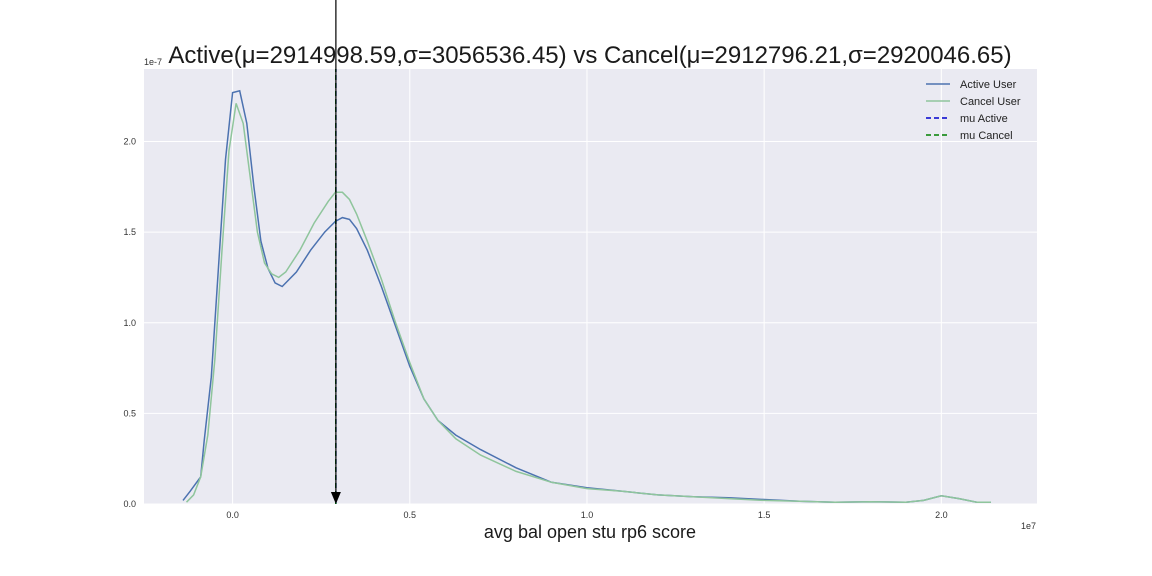 The height and width of the screenshot is (576, 1152). What do you see at coordinates (335, 498) in the screenshot?
I see `arrow-head` at bounding box center [335, 498].